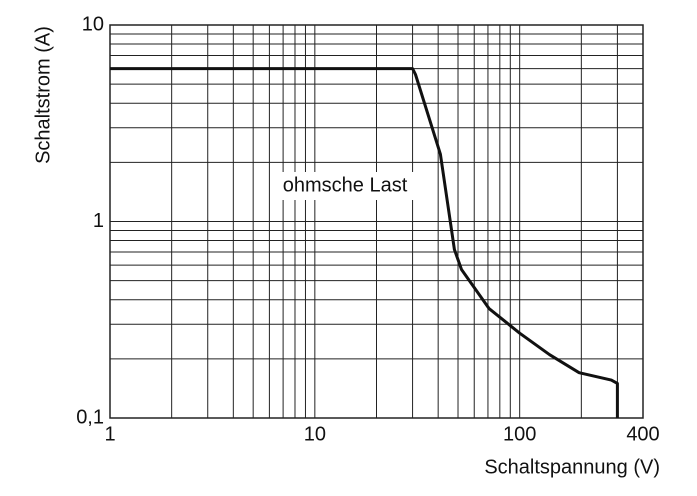  What do you see at coordinates (109, 434) in the screenshot?
I see `x-tick-label: 1` at bounding box center [109, 434].